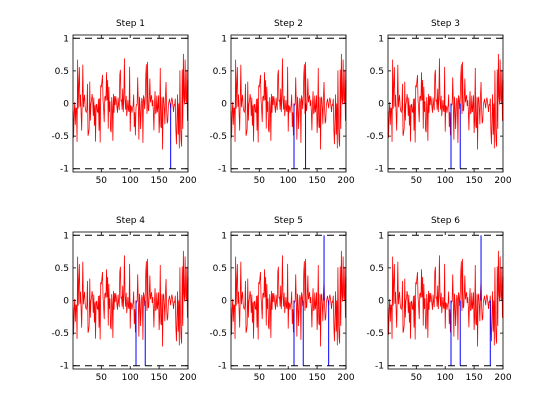  Describe the element at coordinates (445, 298) in the screenshot. I see `subplot-6-signal-line` at that location.